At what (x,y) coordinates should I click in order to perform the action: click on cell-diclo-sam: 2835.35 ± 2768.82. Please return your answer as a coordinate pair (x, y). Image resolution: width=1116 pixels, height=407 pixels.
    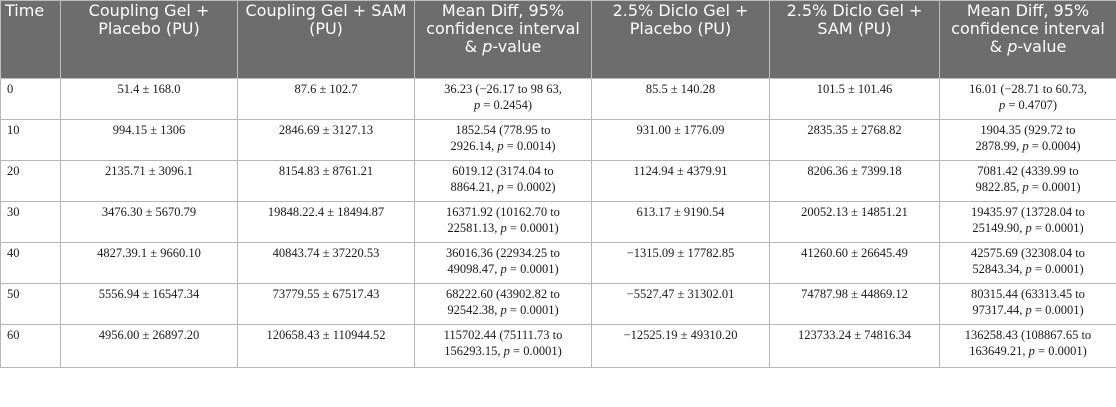
    Looking at the image, I should click on (854, 140).